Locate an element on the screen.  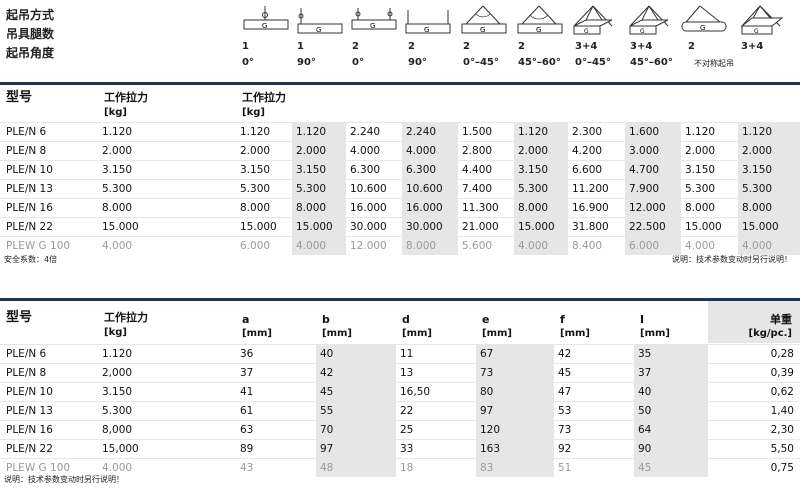
weight-header-bg is located at coordinates (754, 322).